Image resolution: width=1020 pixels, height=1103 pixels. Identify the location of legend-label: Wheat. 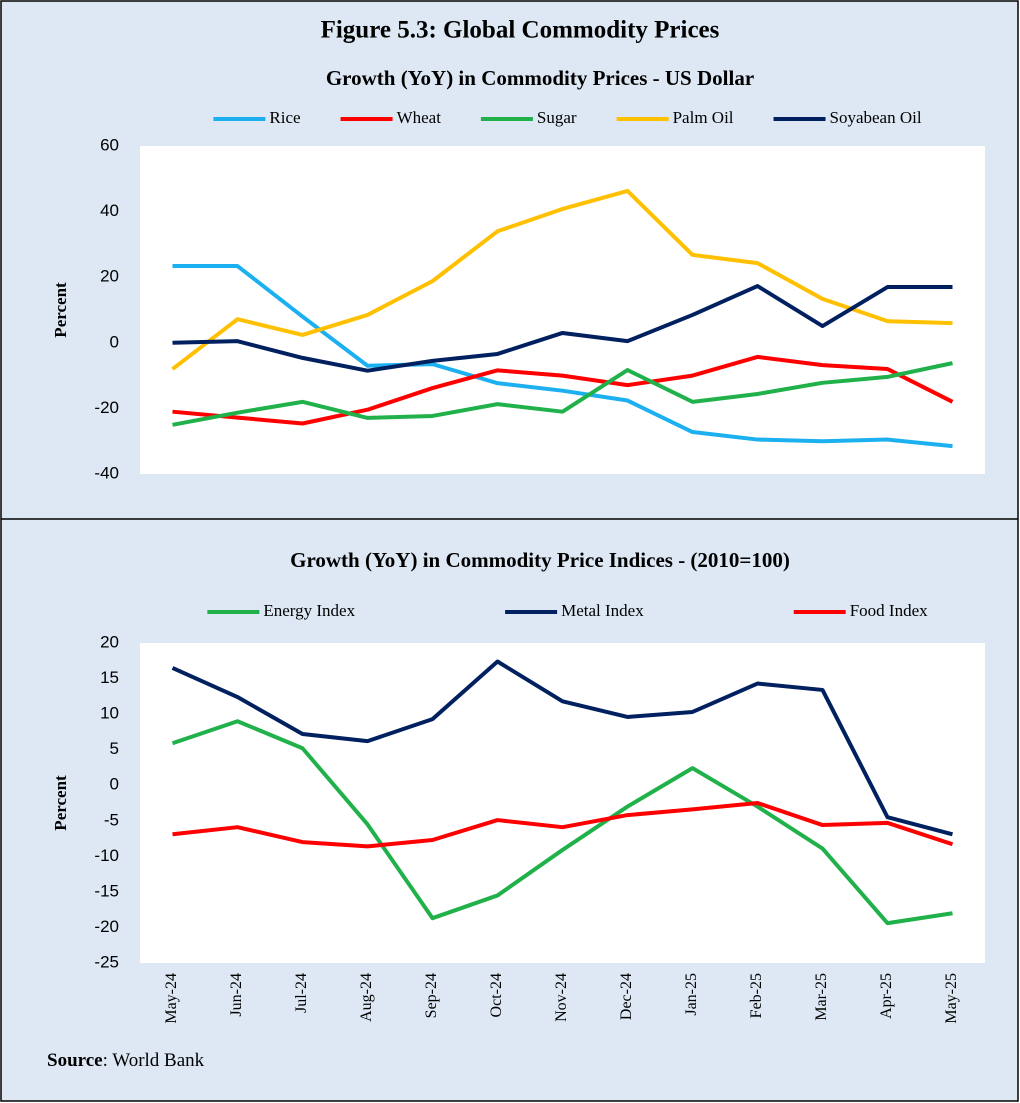
(419, 117).